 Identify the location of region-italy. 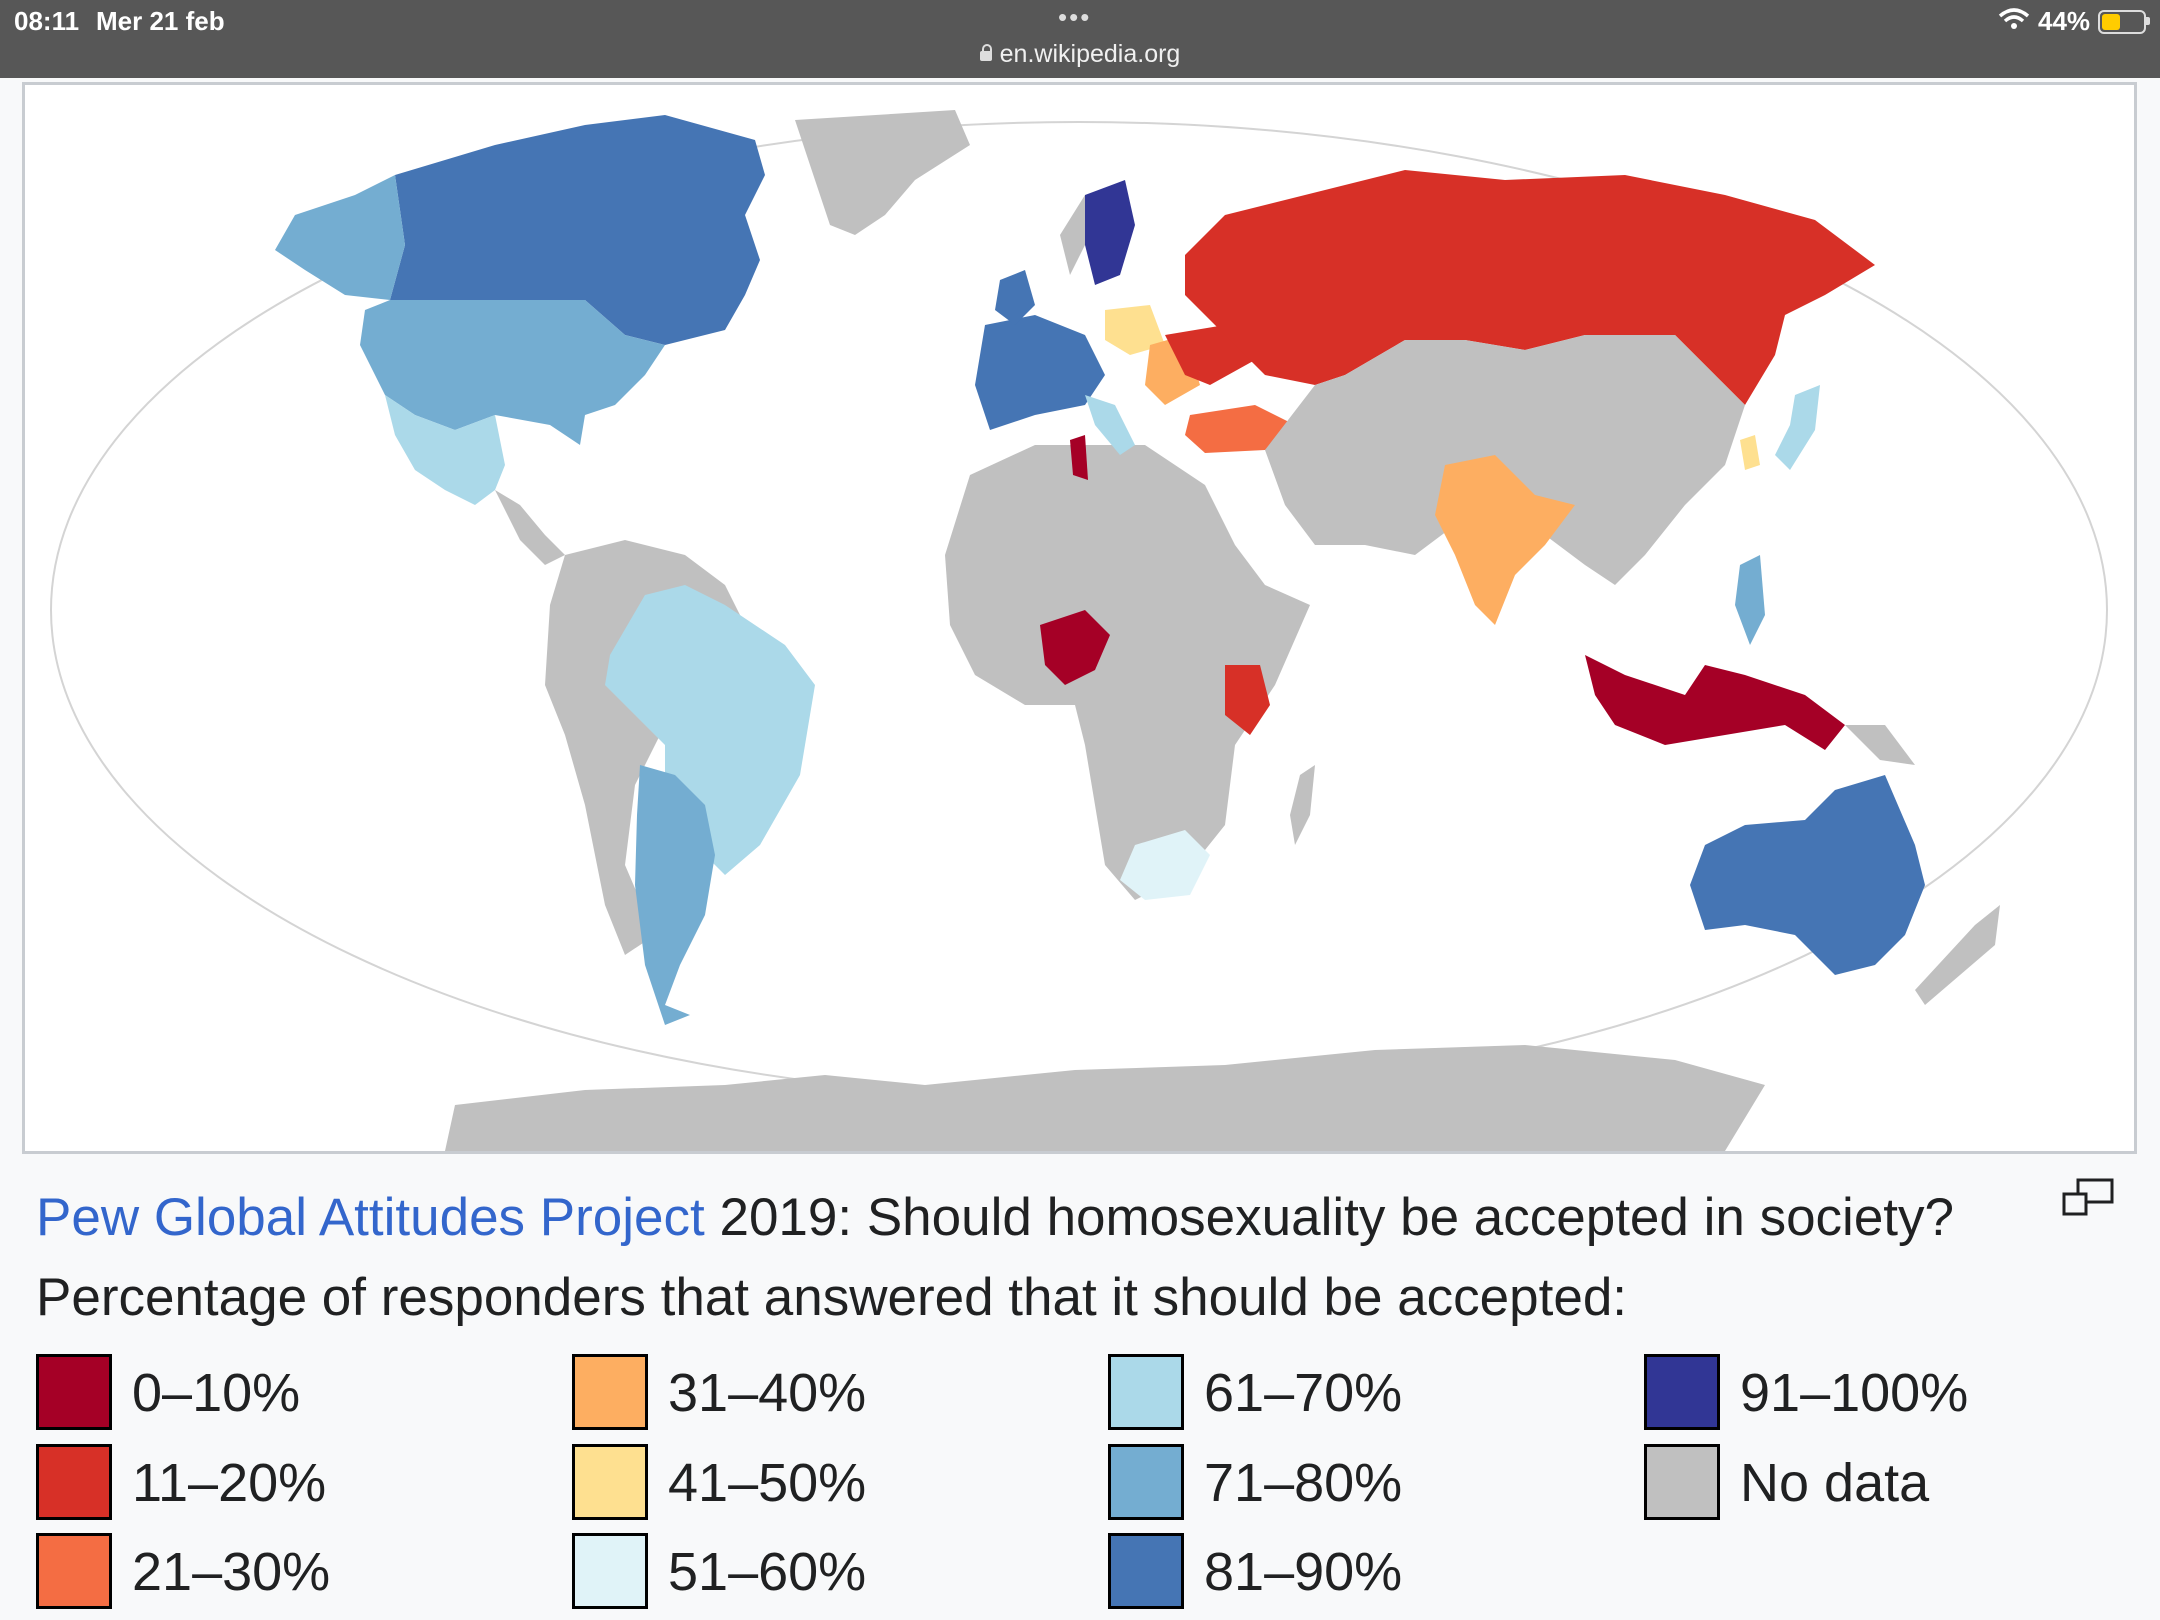
(1110, 425).